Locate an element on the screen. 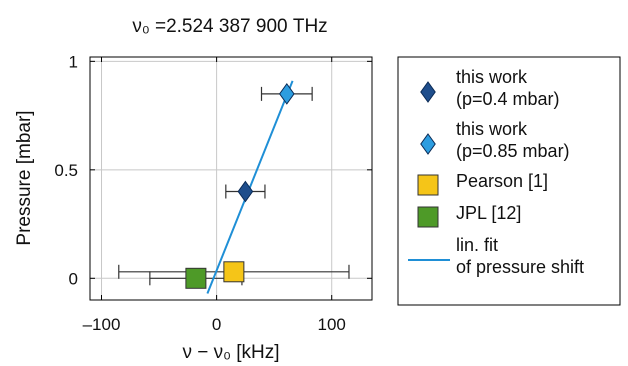  x-tick-label: 100 is located at coordinates (332, 324).